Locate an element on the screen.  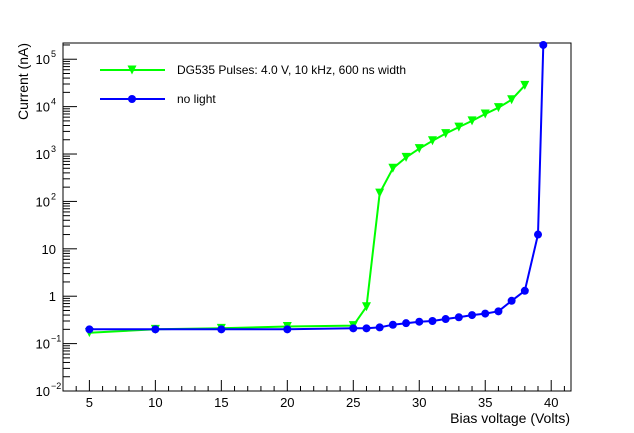
x-tick-label: 30 is located at coordinates (419, 402).